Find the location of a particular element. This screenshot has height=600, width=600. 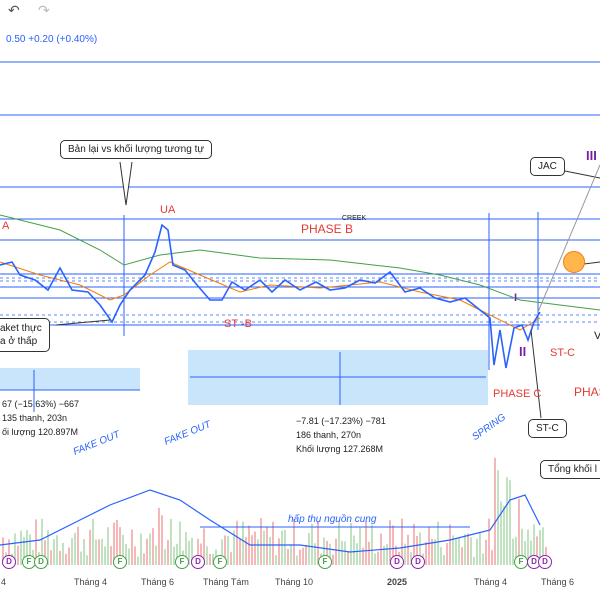

ma-orange-line is located at coordinates (270, 296).